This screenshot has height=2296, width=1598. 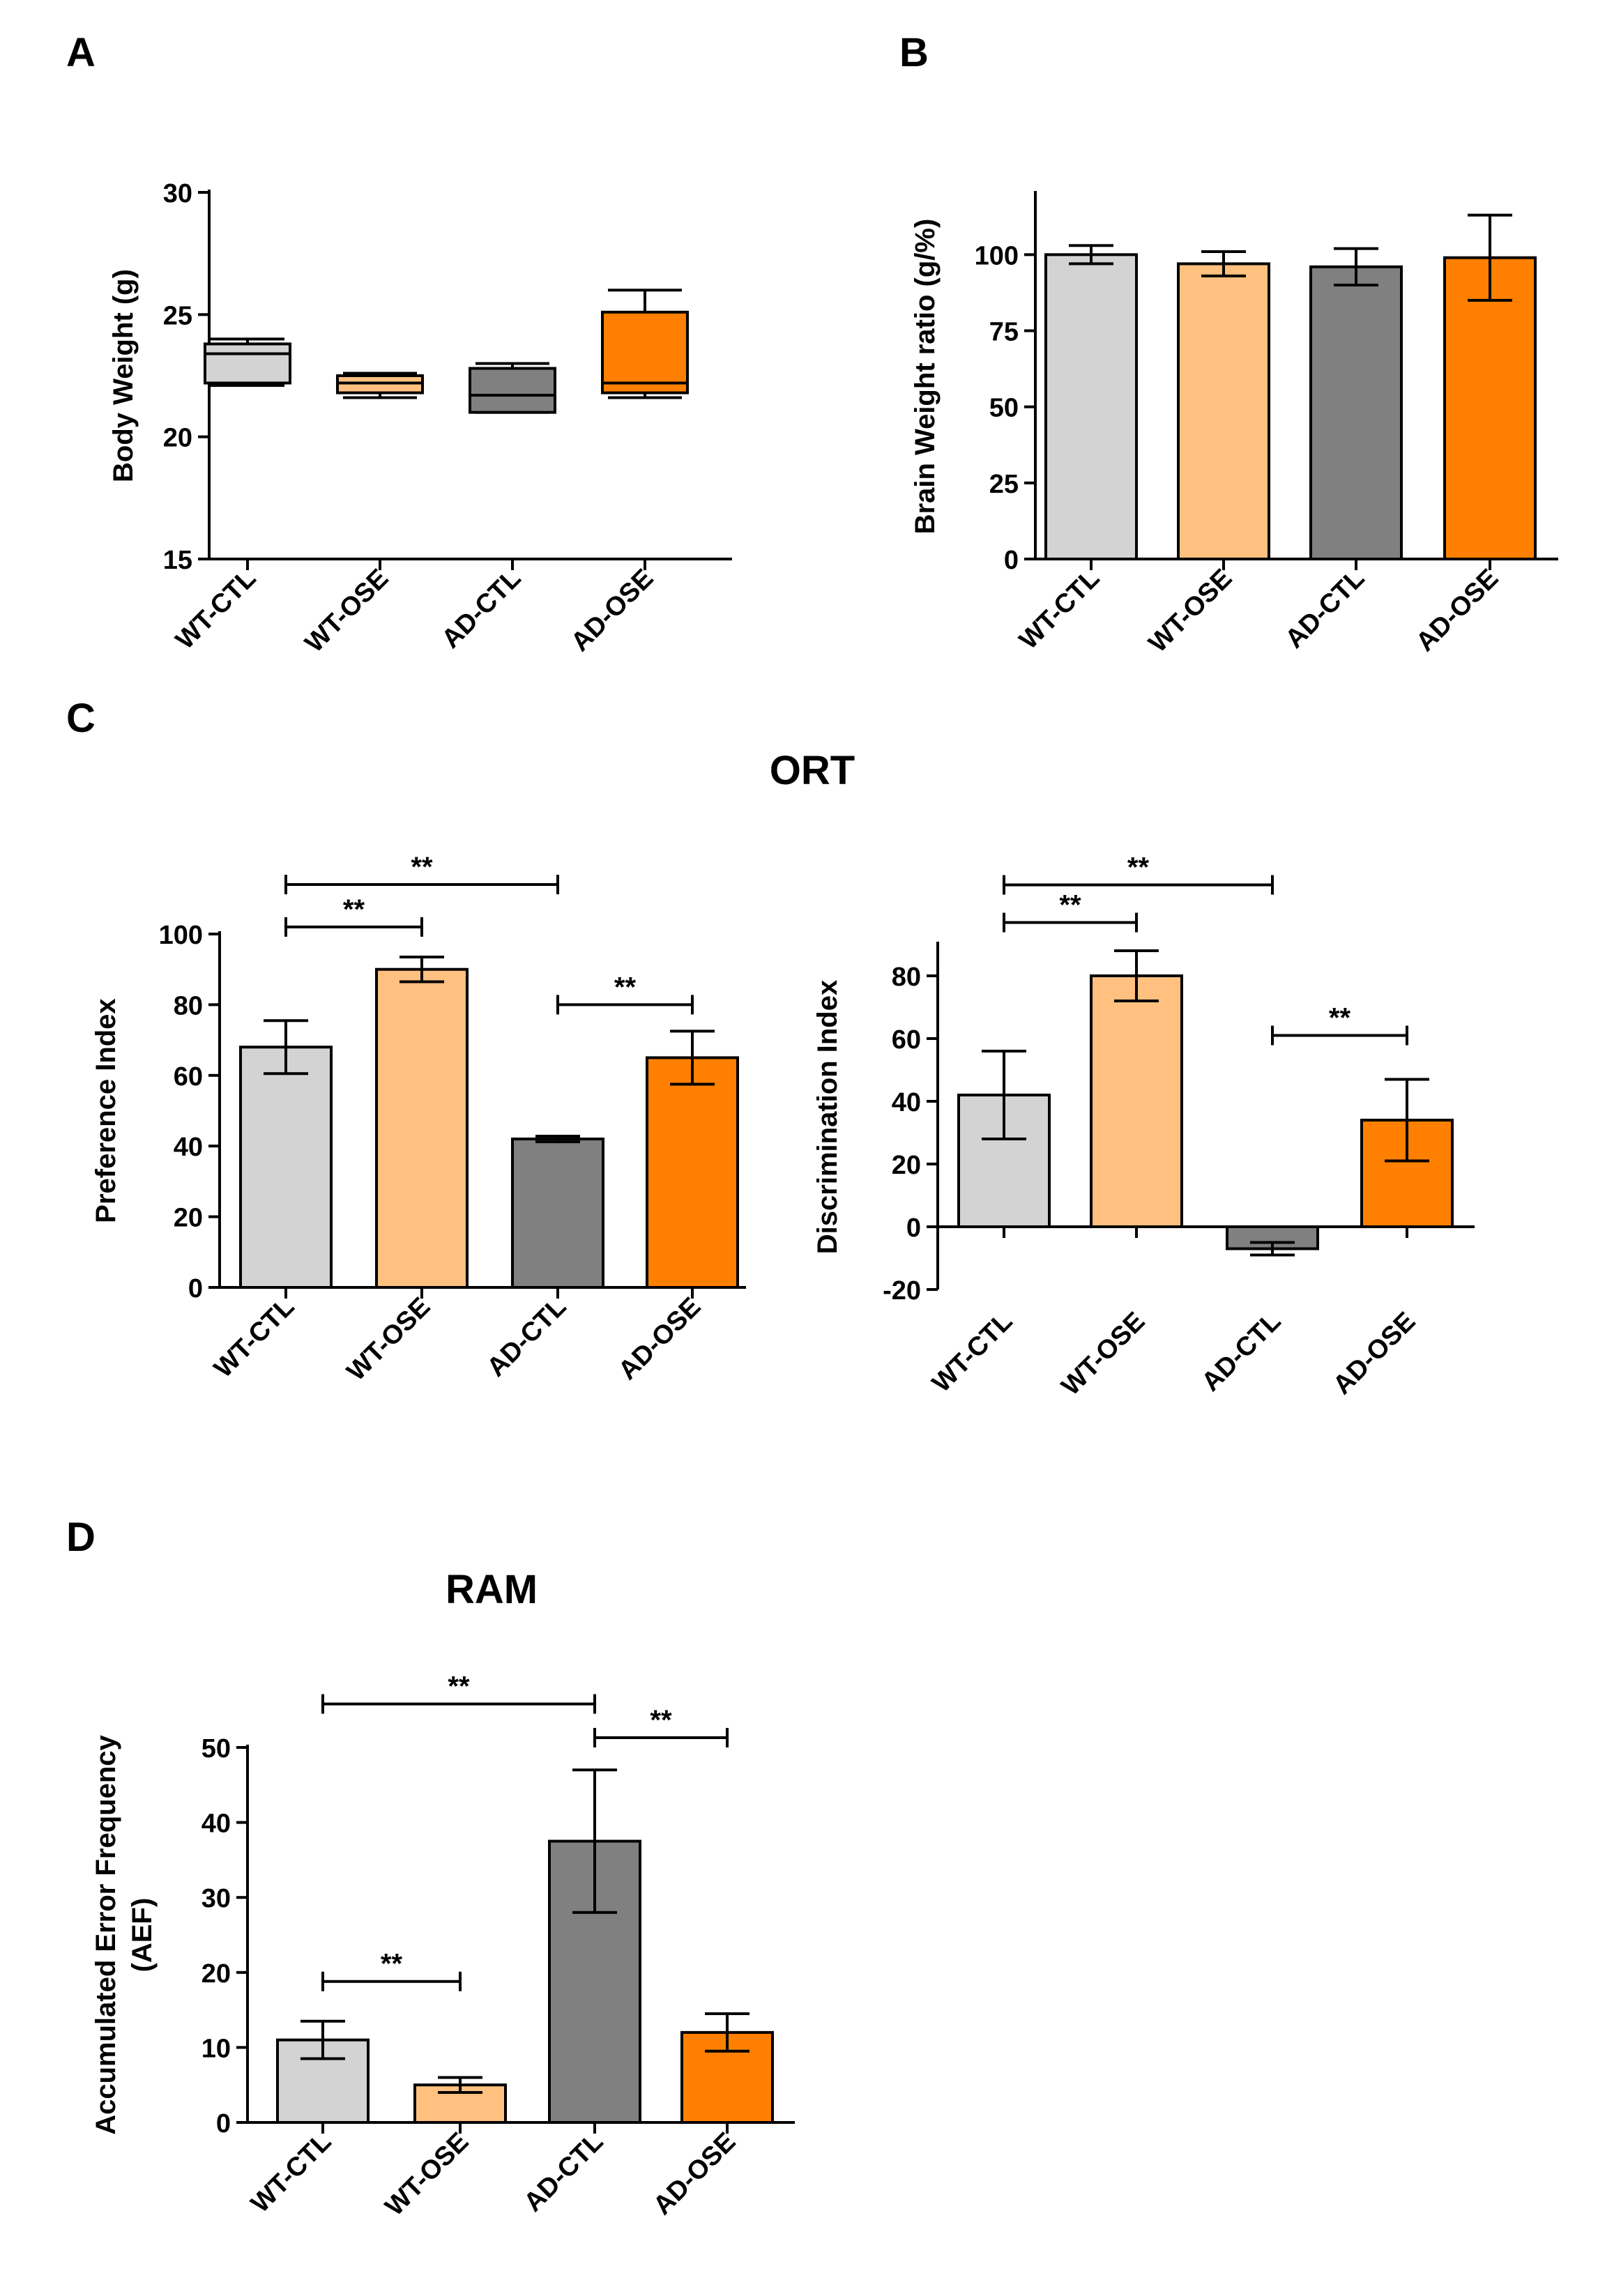 What do you see at coordinates (142, 1935) in the screenshot?
I see `y-axis-label: (AEF)` at bounding box center [142, 1935].